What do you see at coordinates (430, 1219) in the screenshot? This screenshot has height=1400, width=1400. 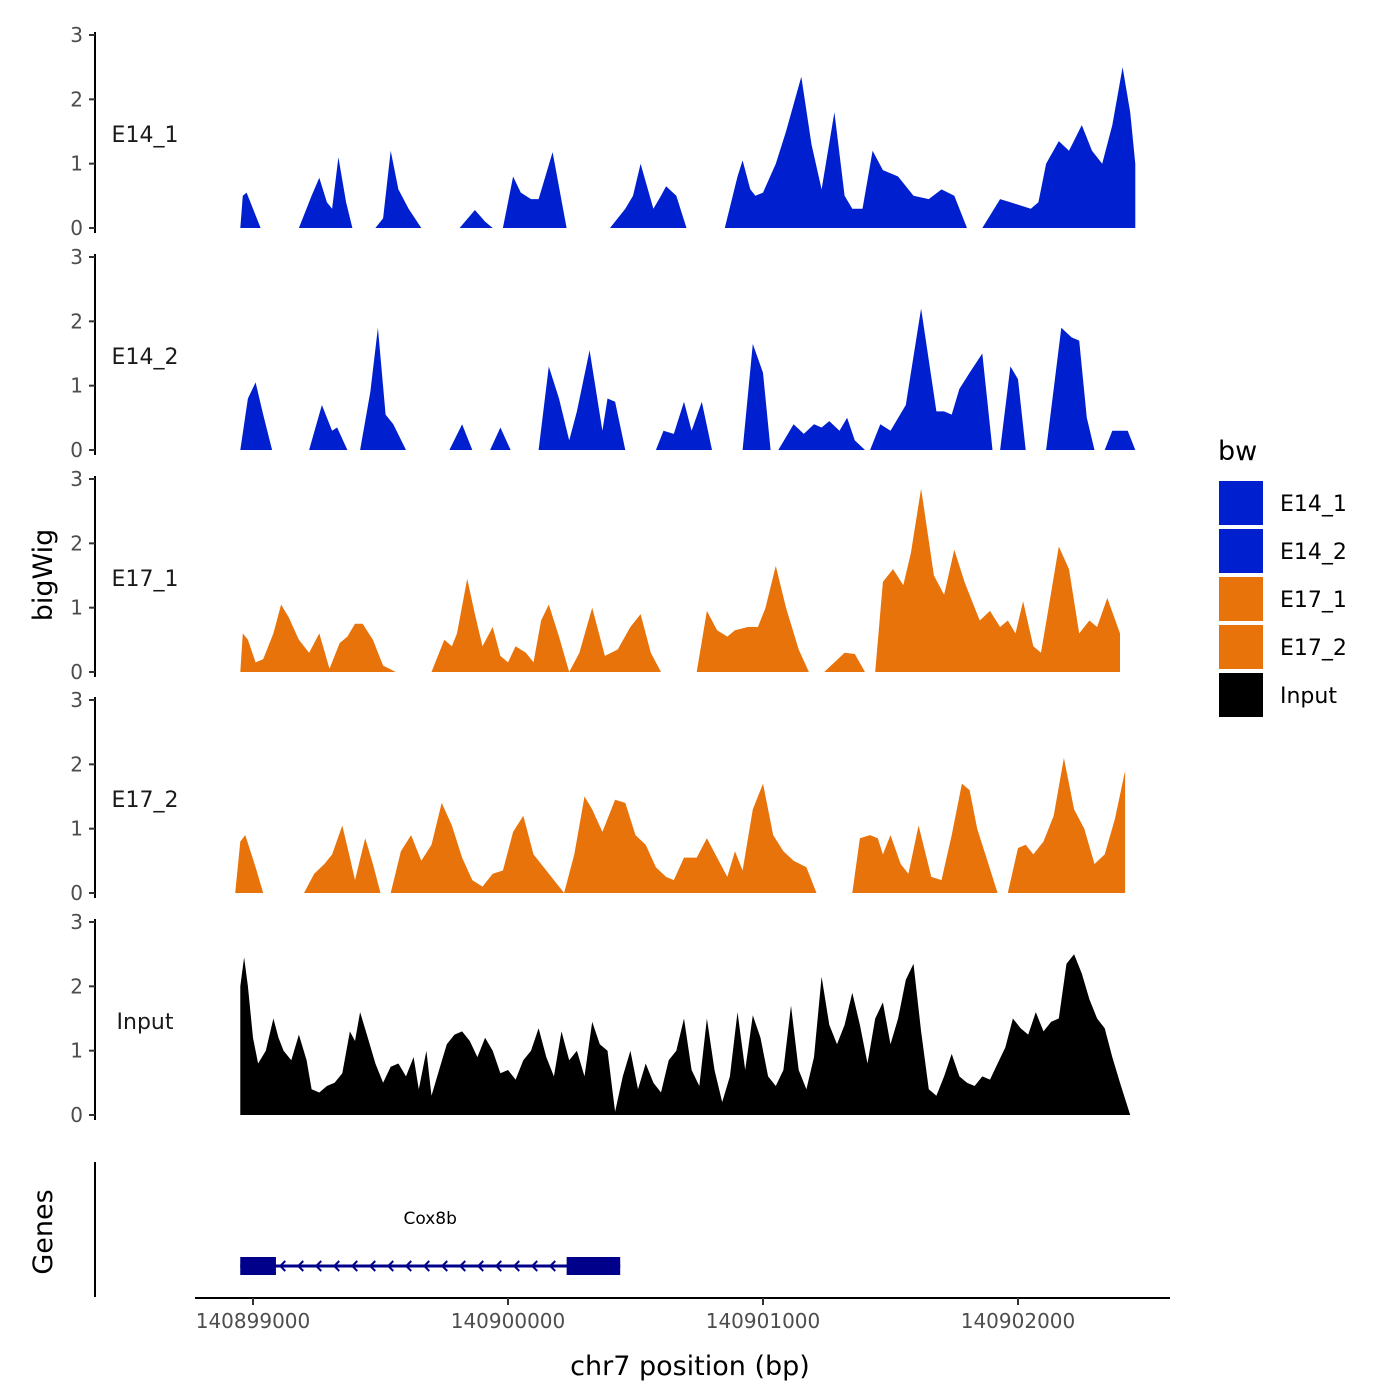 I see `gene-label-Cox8b: Cox8b` at bounding box center [430, 1219].